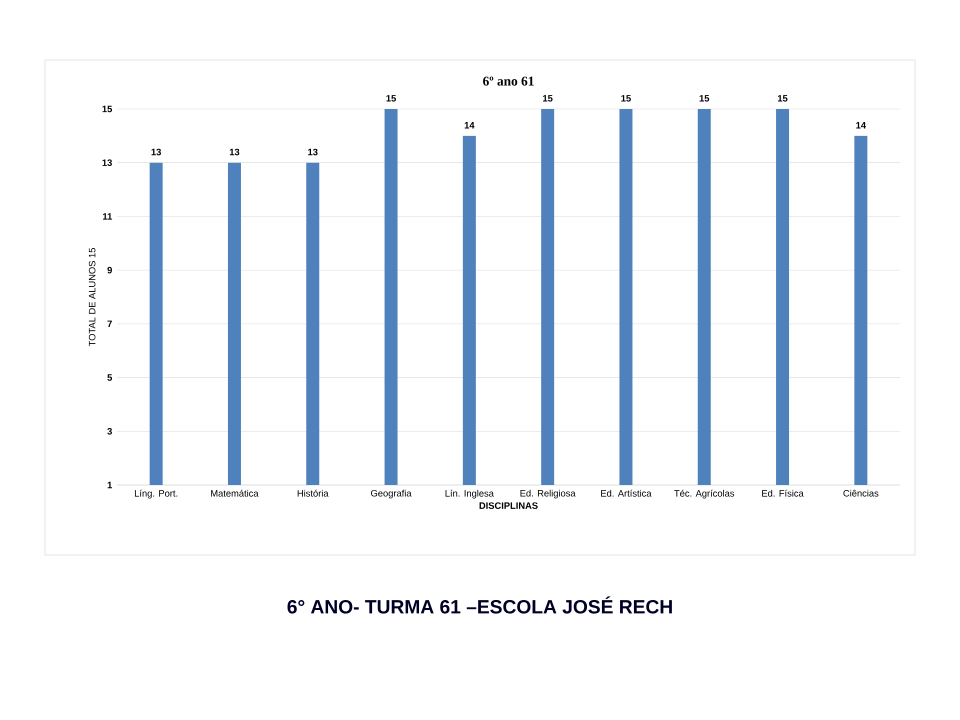 Image resolution: width=960 pixels, height=720 pixels. Describe the element at coordinates (235, 493) in the screenshot. I see `x-tick-label: Matemática` at that location.